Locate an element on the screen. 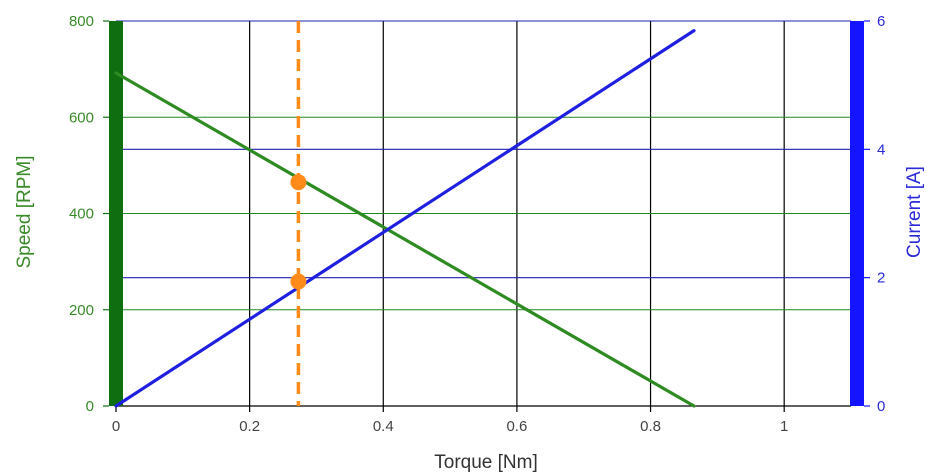  x-axis-title: Torque [Nm] is located at coordinates (485, 462).